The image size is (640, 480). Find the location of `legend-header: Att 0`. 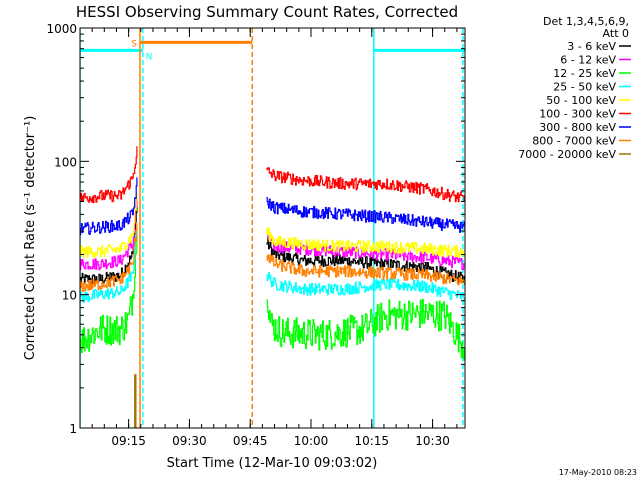

legend-header: Att 0 is located at coordinates (616, 33).